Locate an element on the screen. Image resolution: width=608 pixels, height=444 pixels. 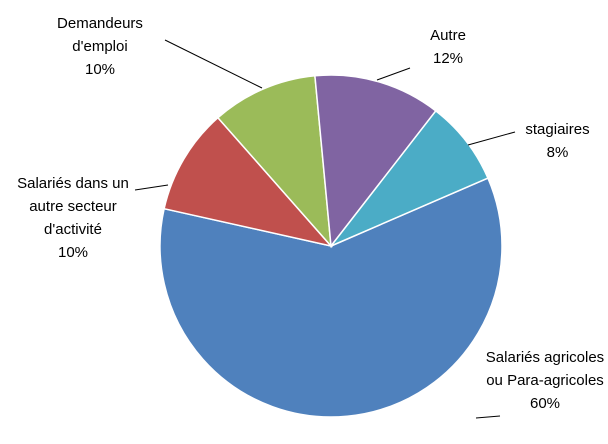
data-label: Demandeurs d'emploi 10% is located at coordinates (100, 46).